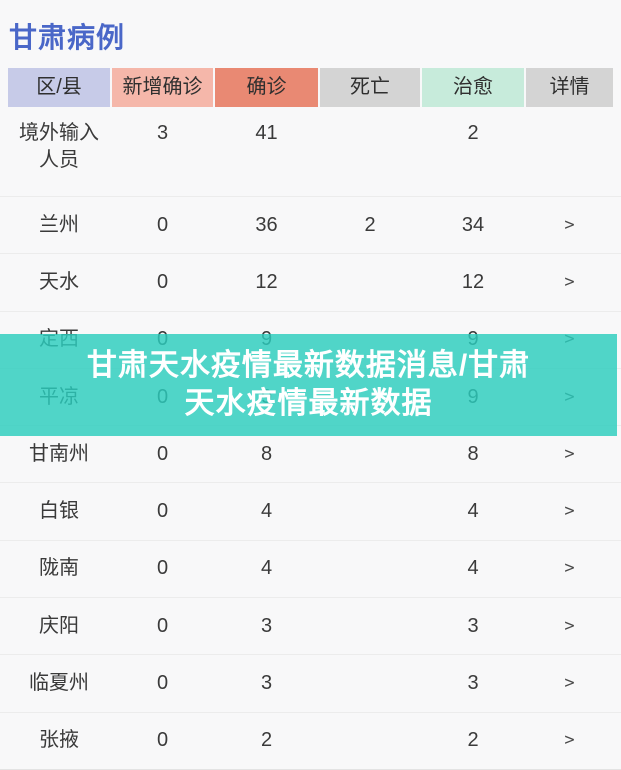 The image size is (621, 770). What do you see at coordinates (473, 224) in the screenshot?
I see `cured-value: 34` at bounding box center [473, 224].